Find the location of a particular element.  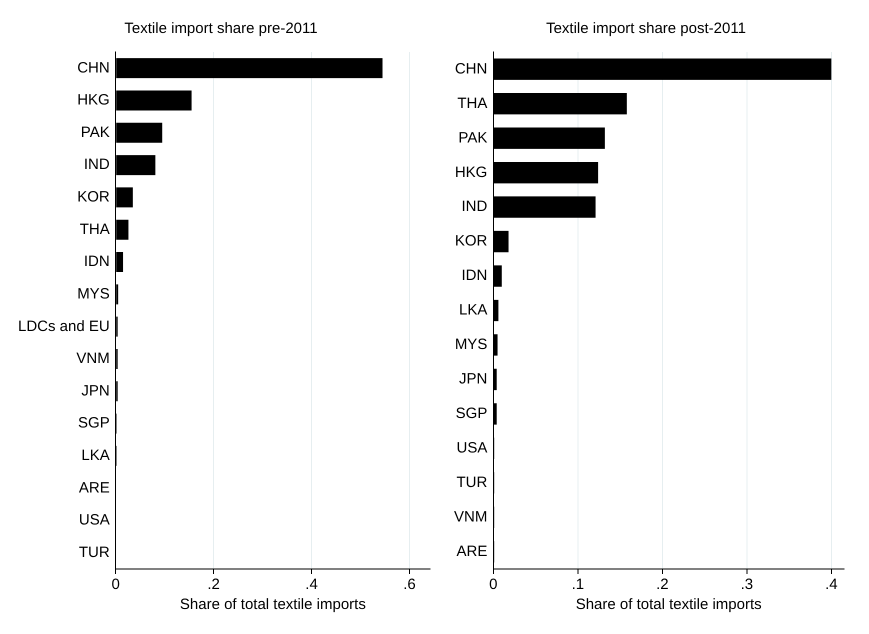

x-tick-label: .6 is located at coordinates (409, 585).